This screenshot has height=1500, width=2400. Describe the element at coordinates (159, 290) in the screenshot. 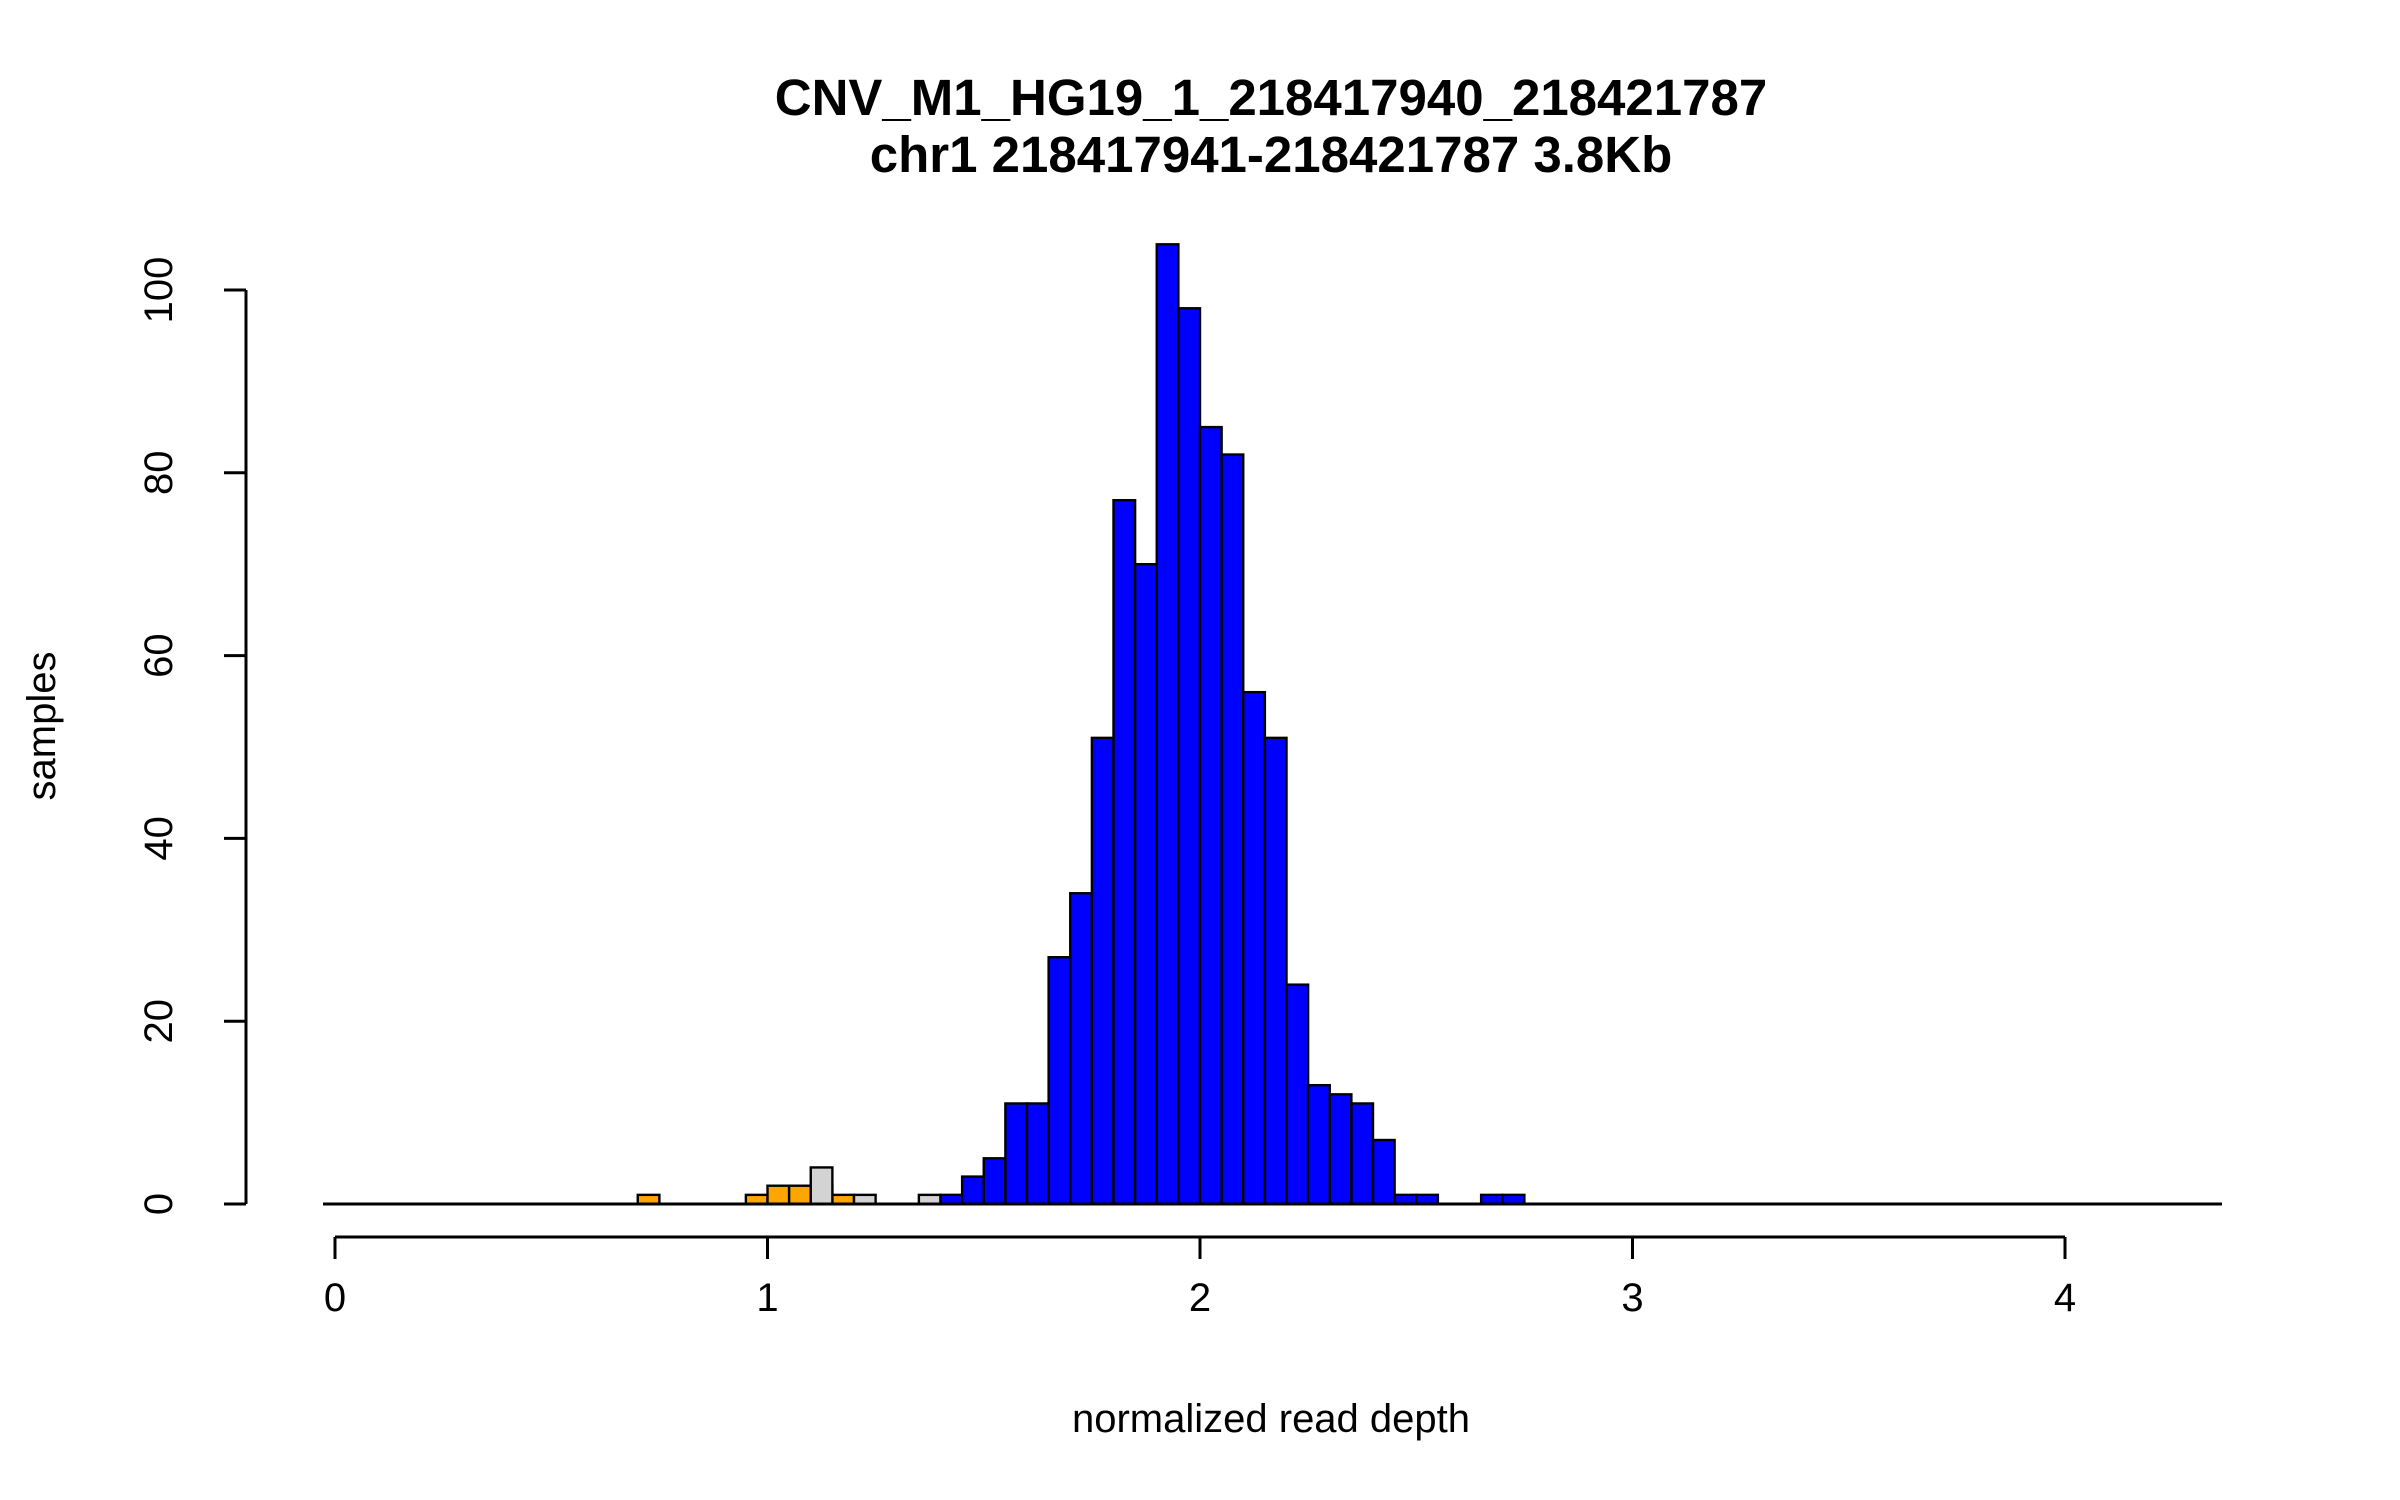

I see `y-tick-label: 100` at that location.